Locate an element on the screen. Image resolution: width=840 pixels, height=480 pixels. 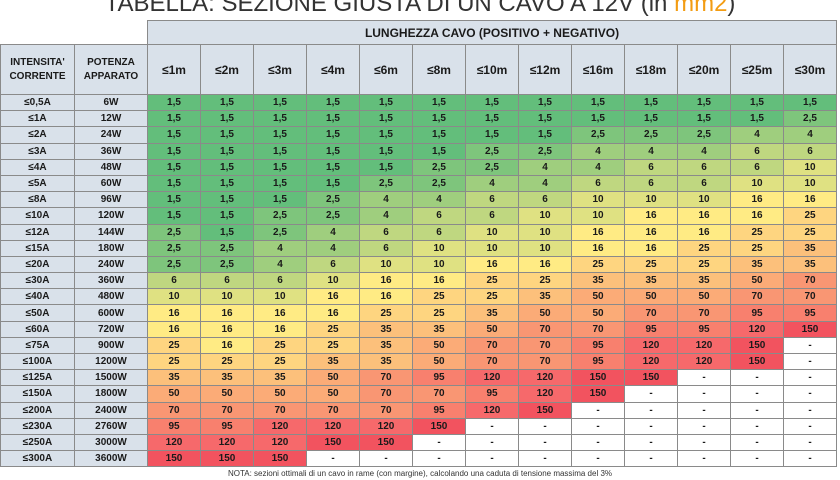
header-group-row: LUNGHEZZA CAVO (POSITIVO + NEGATIVO) is located at coordinates (418, 32).